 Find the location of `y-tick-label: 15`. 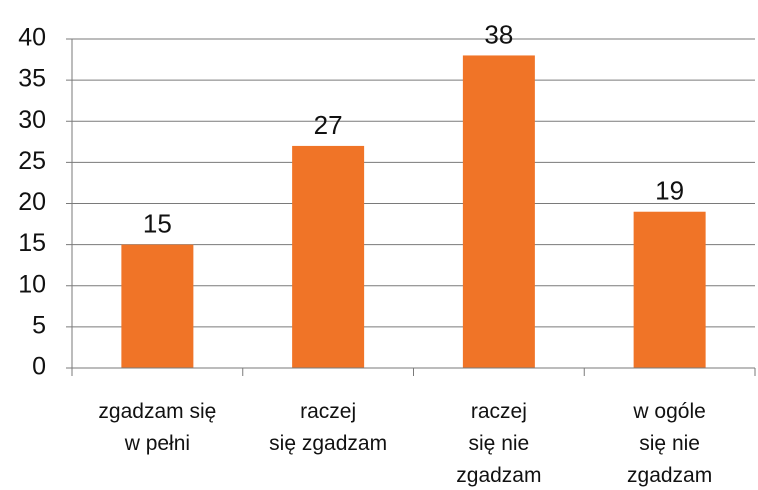

y-tick-label: 15 is located at coordinates (32, 243).